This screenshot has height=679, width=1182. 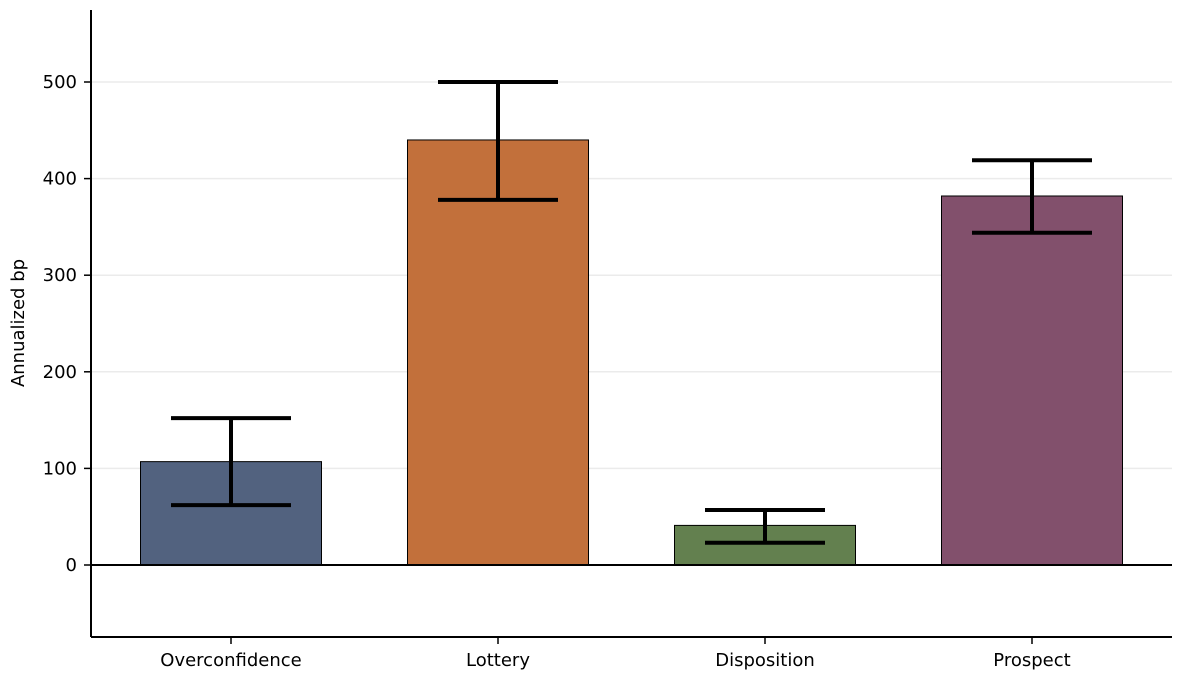 I want to click on y-axis-label: Annualized bp, so click(x=18, y=323).